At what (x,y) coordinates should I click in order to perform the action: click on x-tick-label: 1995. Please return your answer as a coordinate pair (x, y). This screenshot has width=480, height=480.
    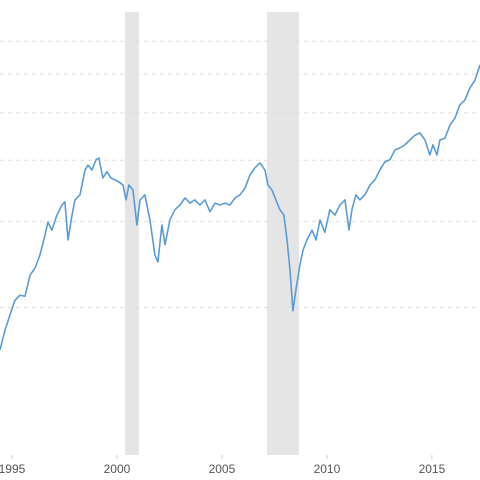
    Looking at the image, I should click on (13, 469).